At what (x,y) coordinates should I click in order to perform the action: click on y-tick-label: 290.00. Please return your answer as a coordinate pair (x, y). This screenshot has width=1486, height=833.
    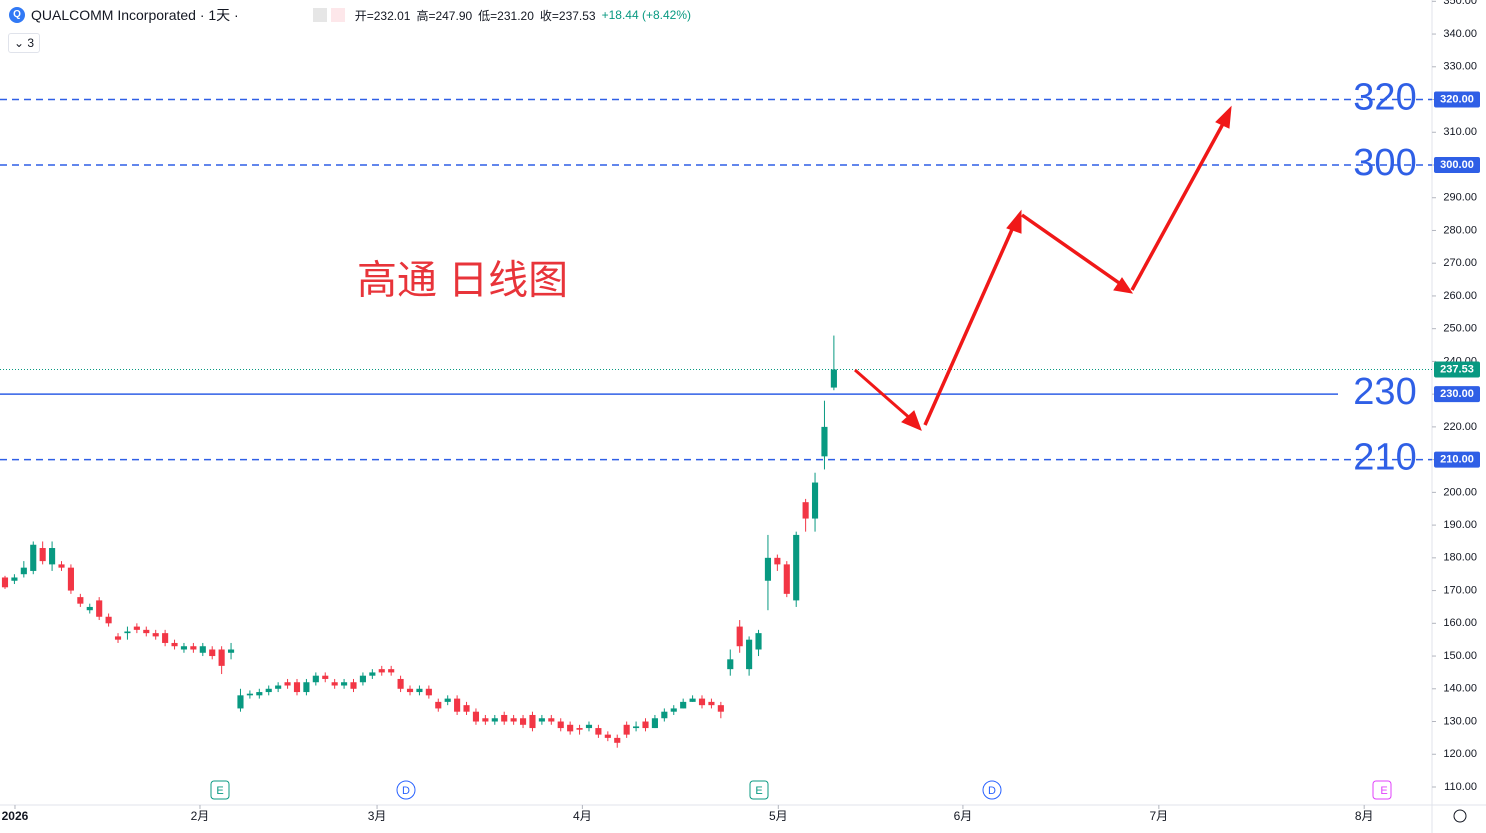
    Looking at the image, I should click on (1460, 198).